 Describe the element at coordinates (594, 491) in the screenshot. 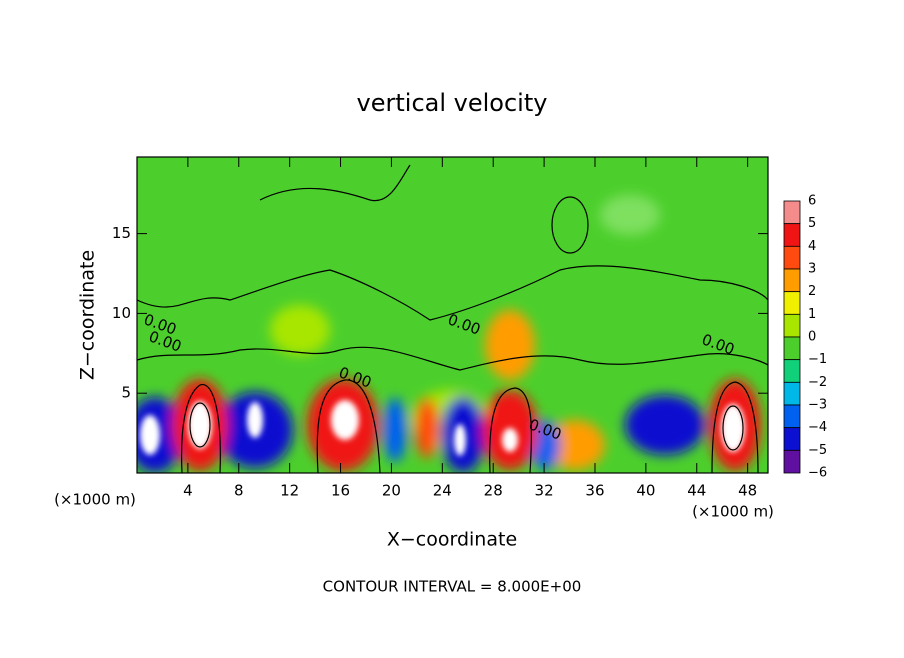

I see `x-tick-label: 36` at that location.